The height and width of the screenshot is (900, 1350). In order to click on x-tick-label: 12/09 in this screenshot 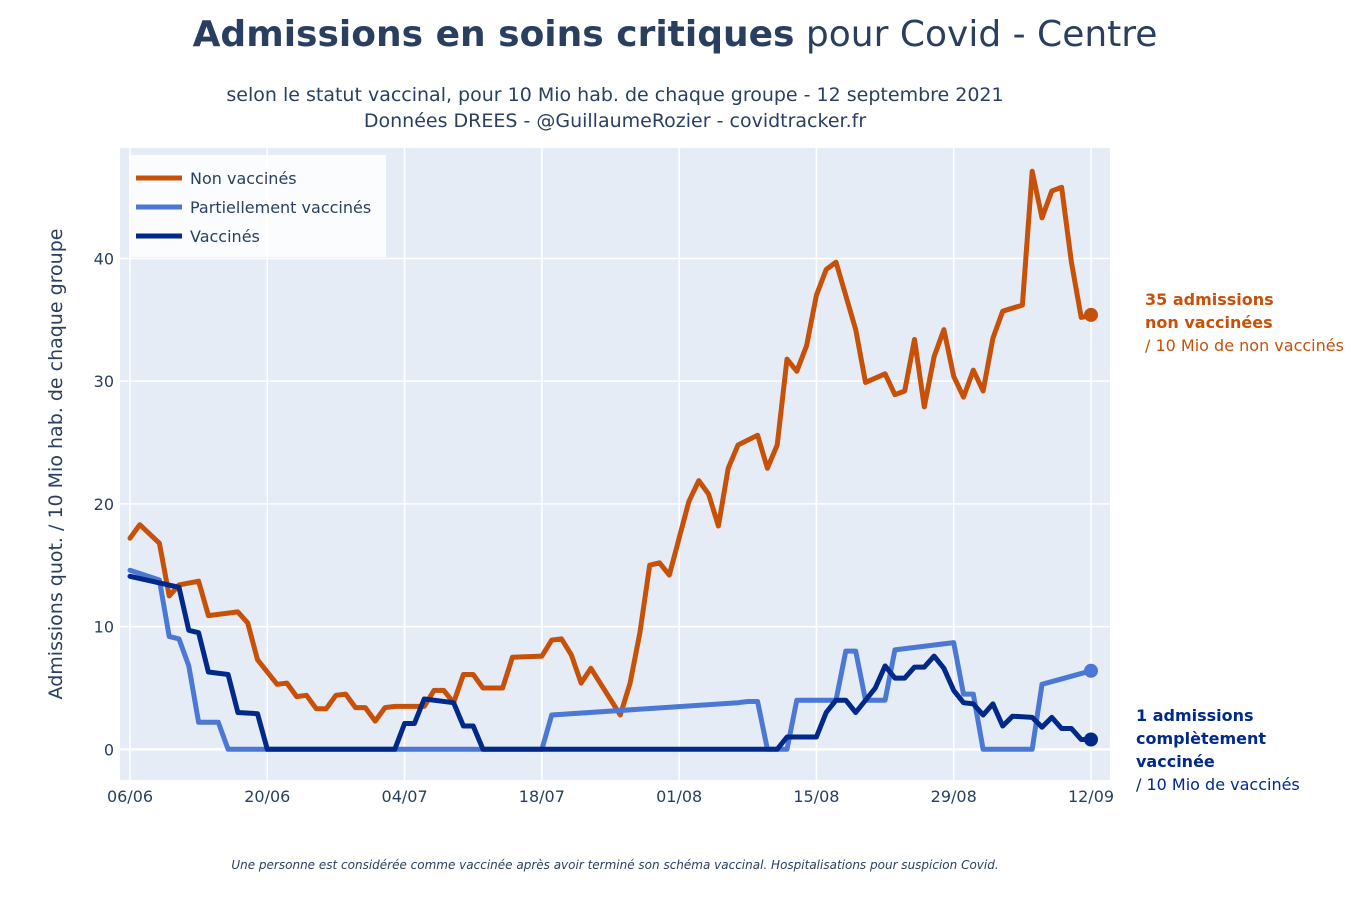, I will do `click(1091, 796)`.